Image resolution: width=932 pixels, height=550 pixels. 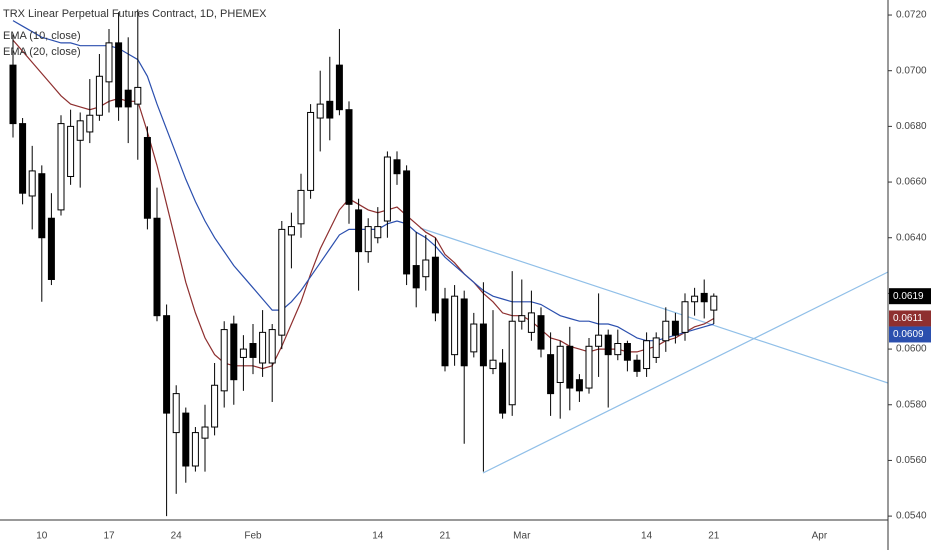 What do you see at coordinates (109, 536) in the screenshot?
I see `x-tick-label: 17` at bounding box center [109, 536].